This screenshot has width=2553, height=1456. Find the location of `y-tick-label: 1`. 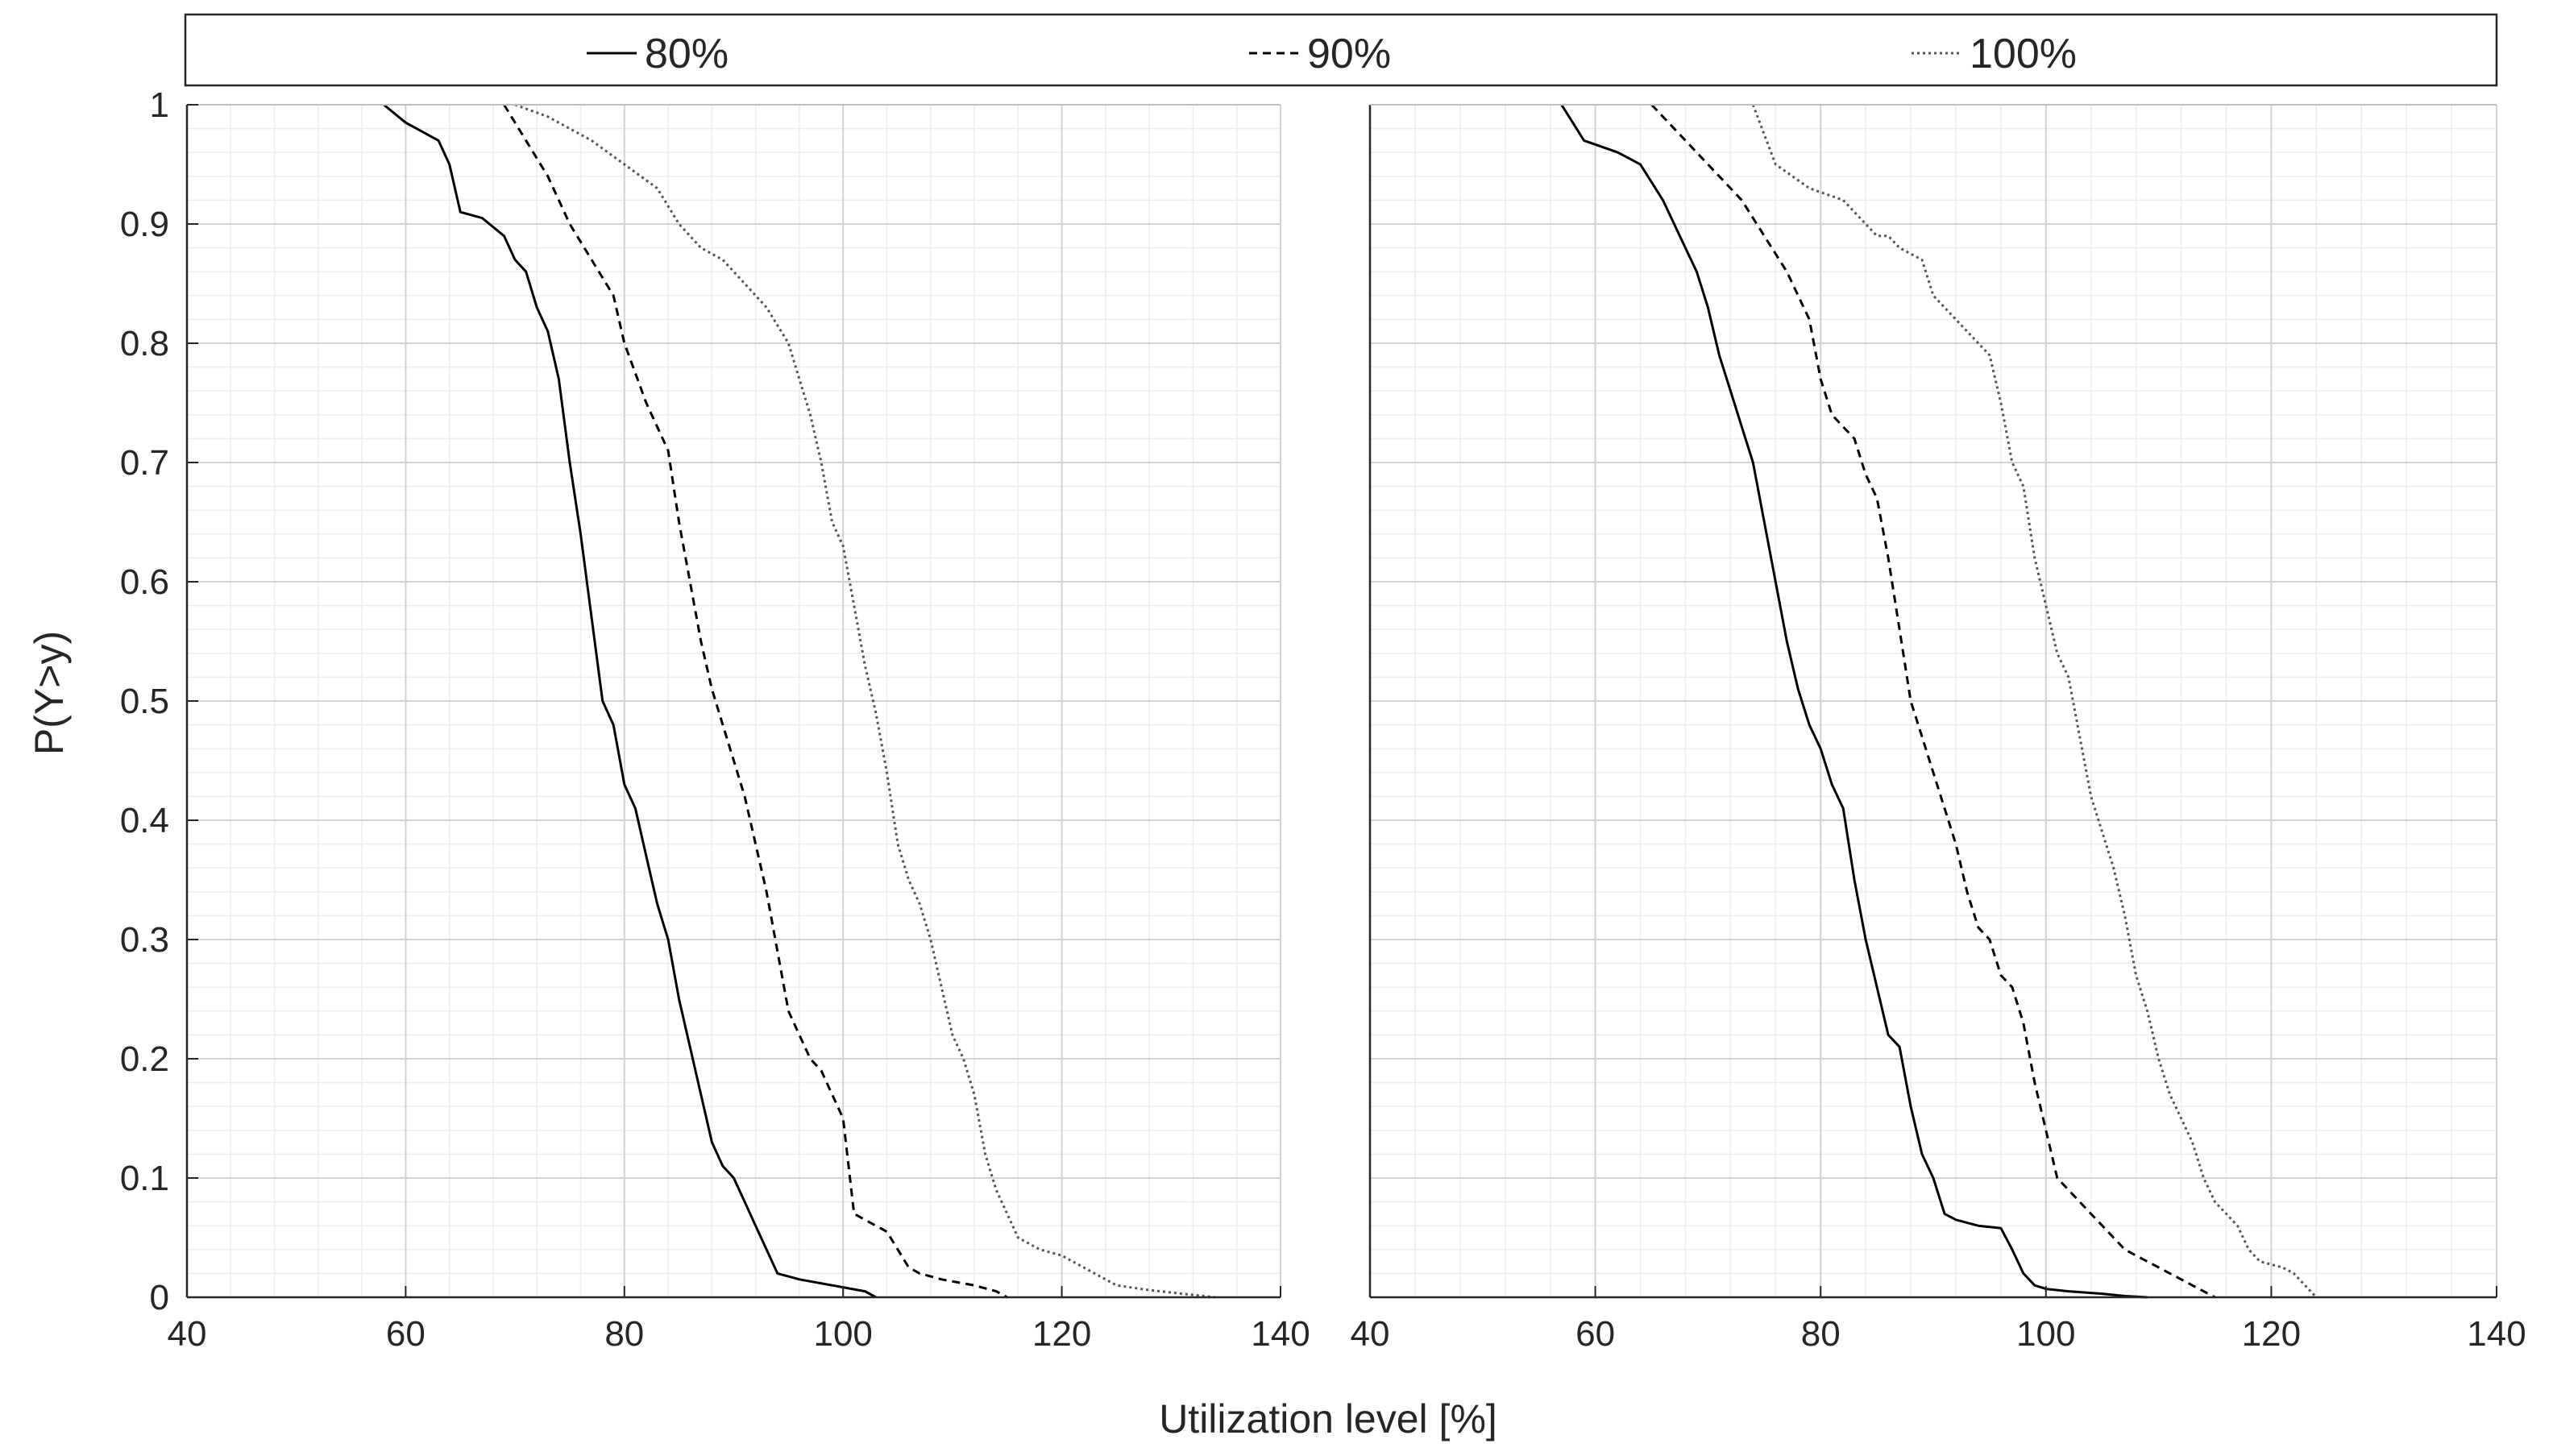

y-tick-label: 1 is located at coordinates (159, 105).